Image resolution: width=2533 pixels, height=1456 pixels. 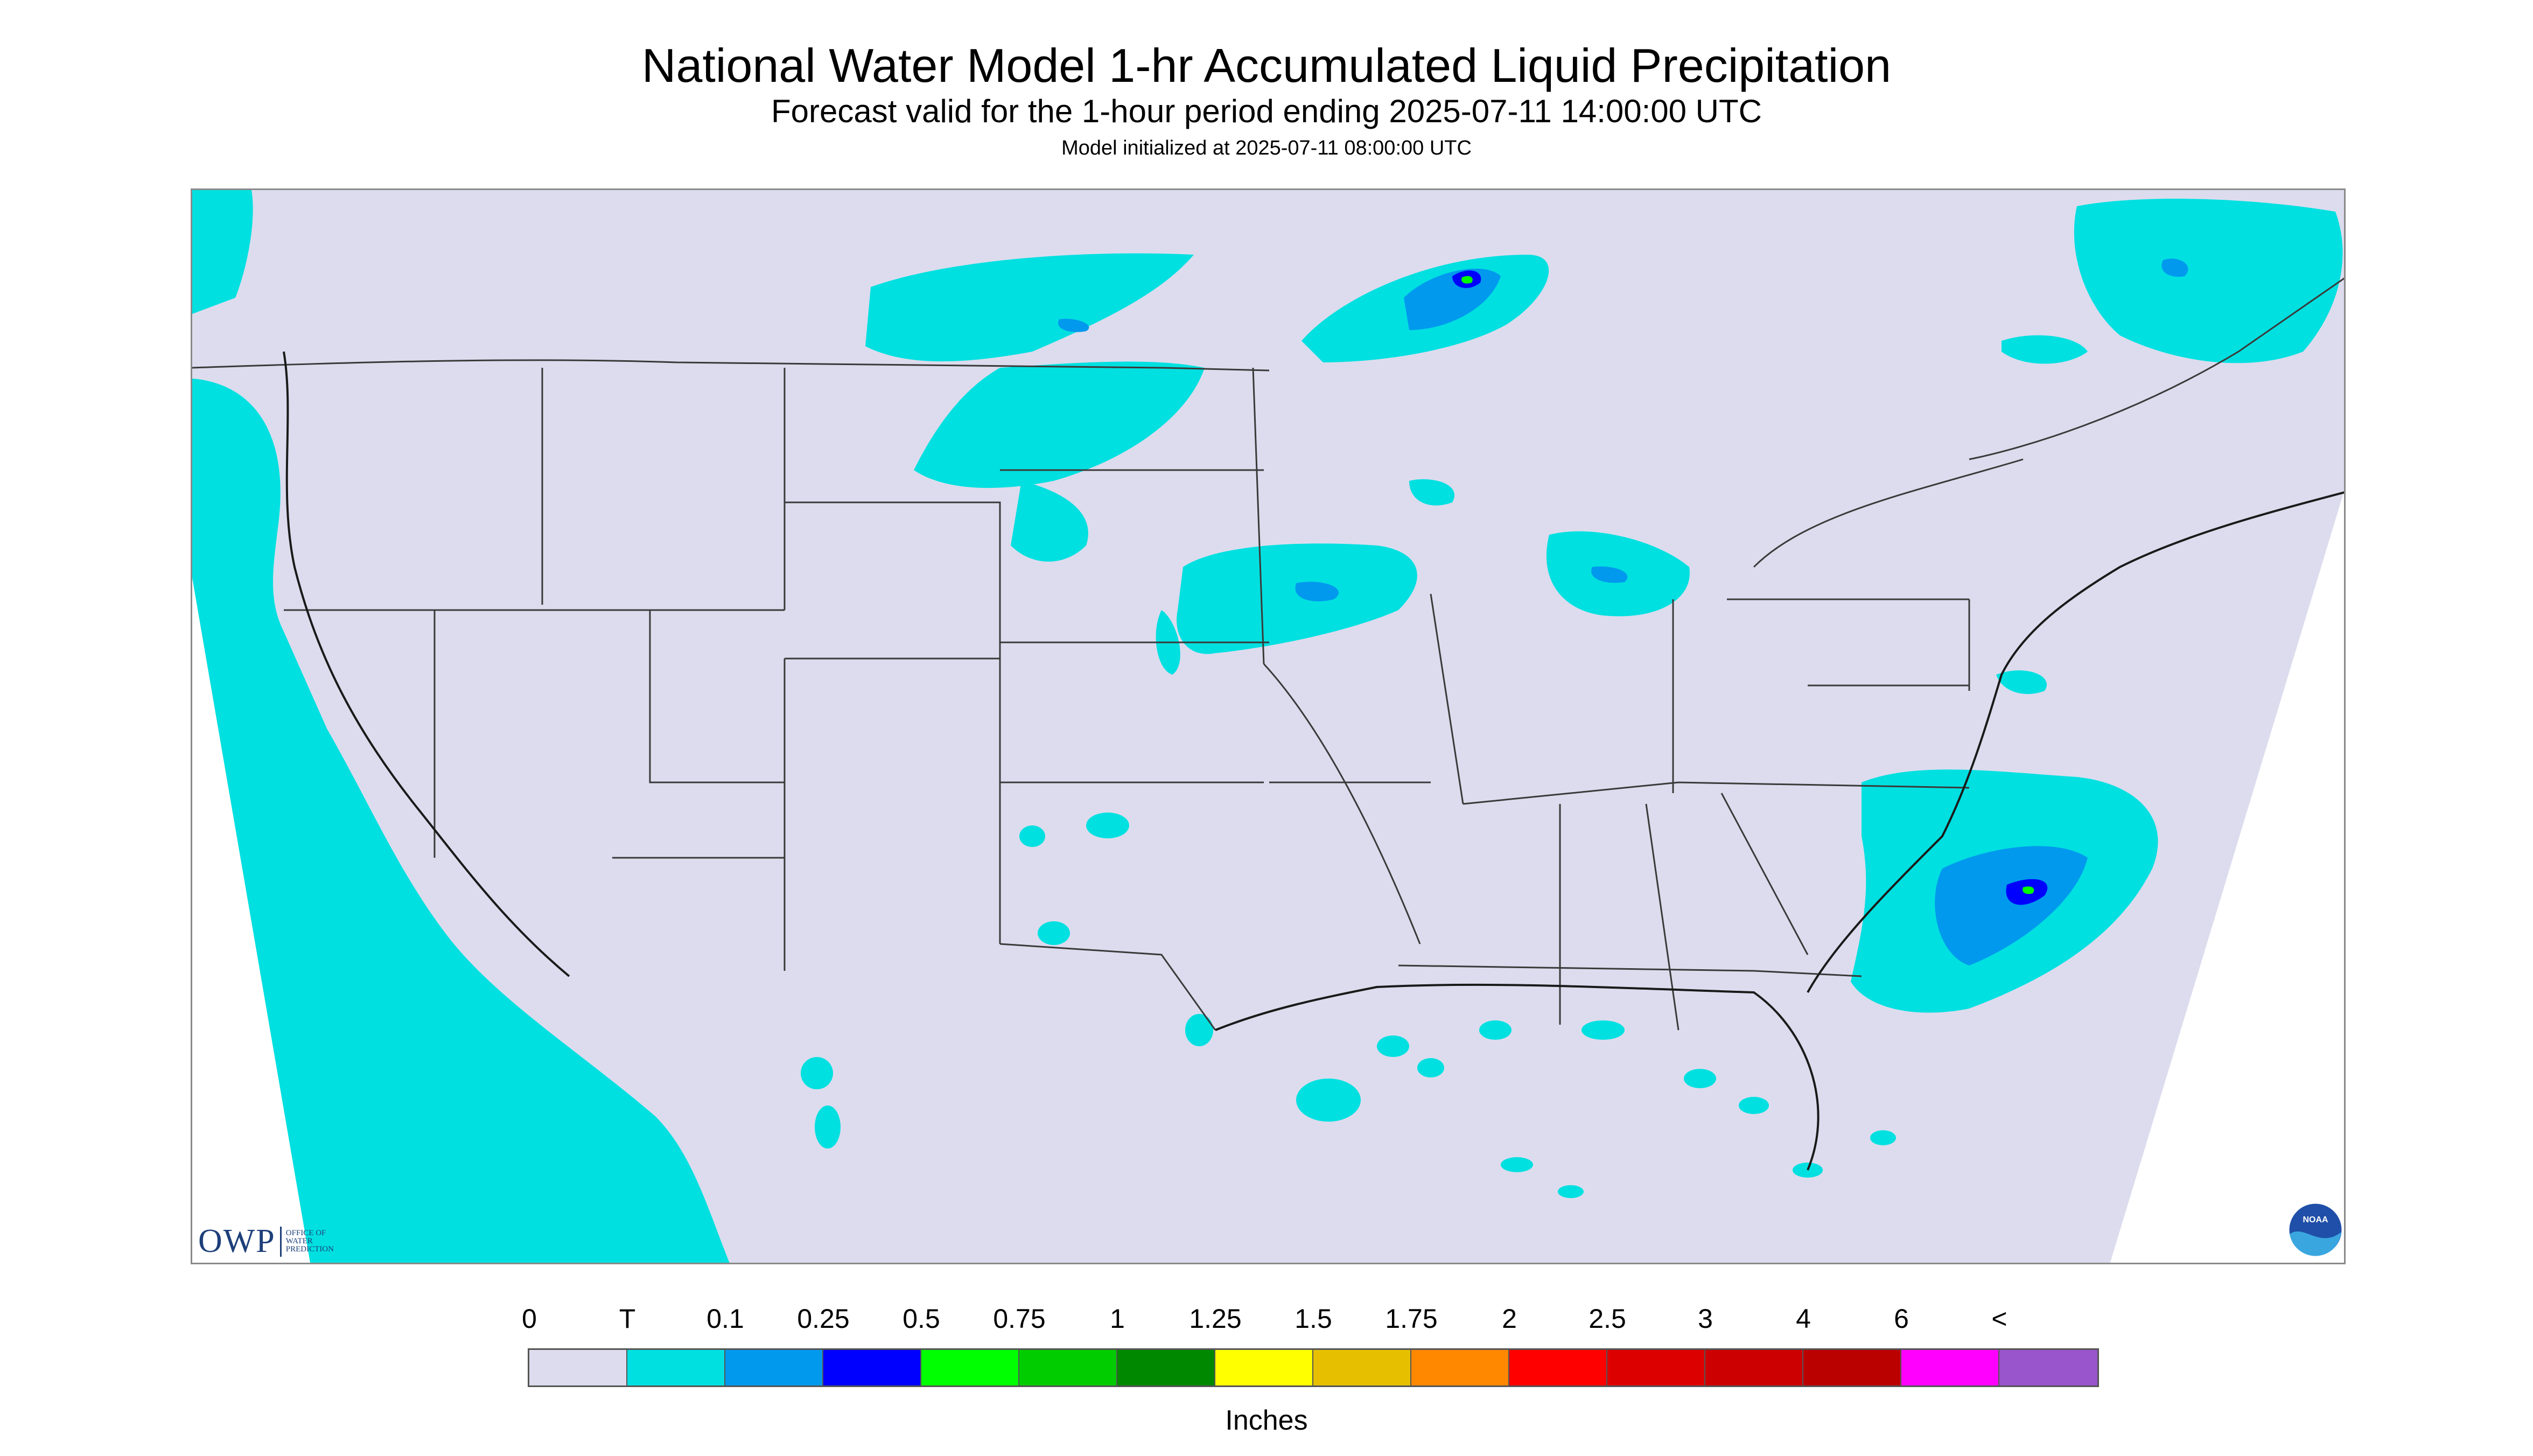 What do you see at coordinates (223, 252) in the screenshot?
I see `precip-nw-corner` at bounding box center [223, 252].